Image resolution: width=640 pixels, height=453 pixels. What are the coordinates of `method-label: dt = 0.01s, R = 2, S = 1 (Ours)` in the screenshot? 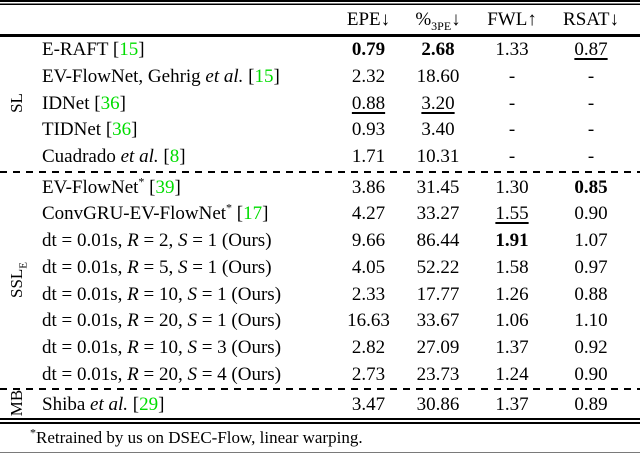 It's located at (186, 240).